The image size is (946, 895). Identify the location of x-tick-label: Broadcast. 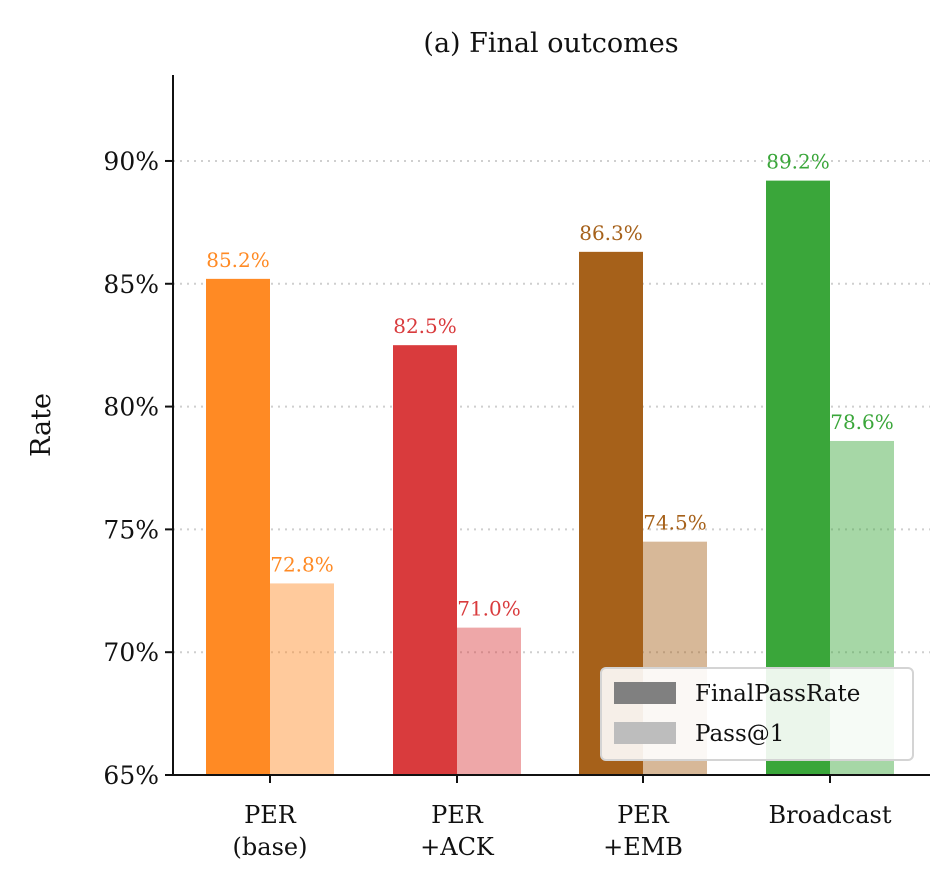
(830, 815).